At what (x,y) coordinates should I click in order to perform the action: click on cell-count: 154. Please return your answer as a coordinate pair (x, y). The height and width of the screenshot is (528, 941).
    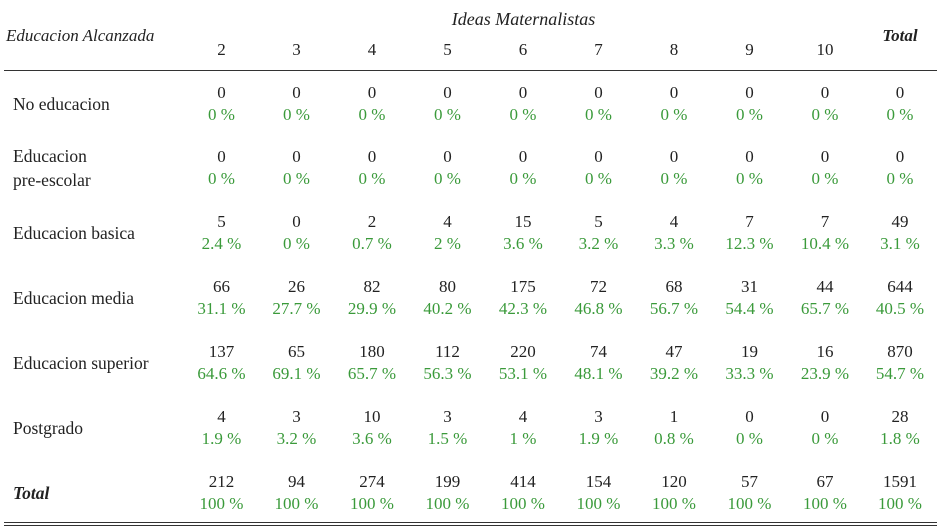
    Looking at the image, I should click on (598, 481).